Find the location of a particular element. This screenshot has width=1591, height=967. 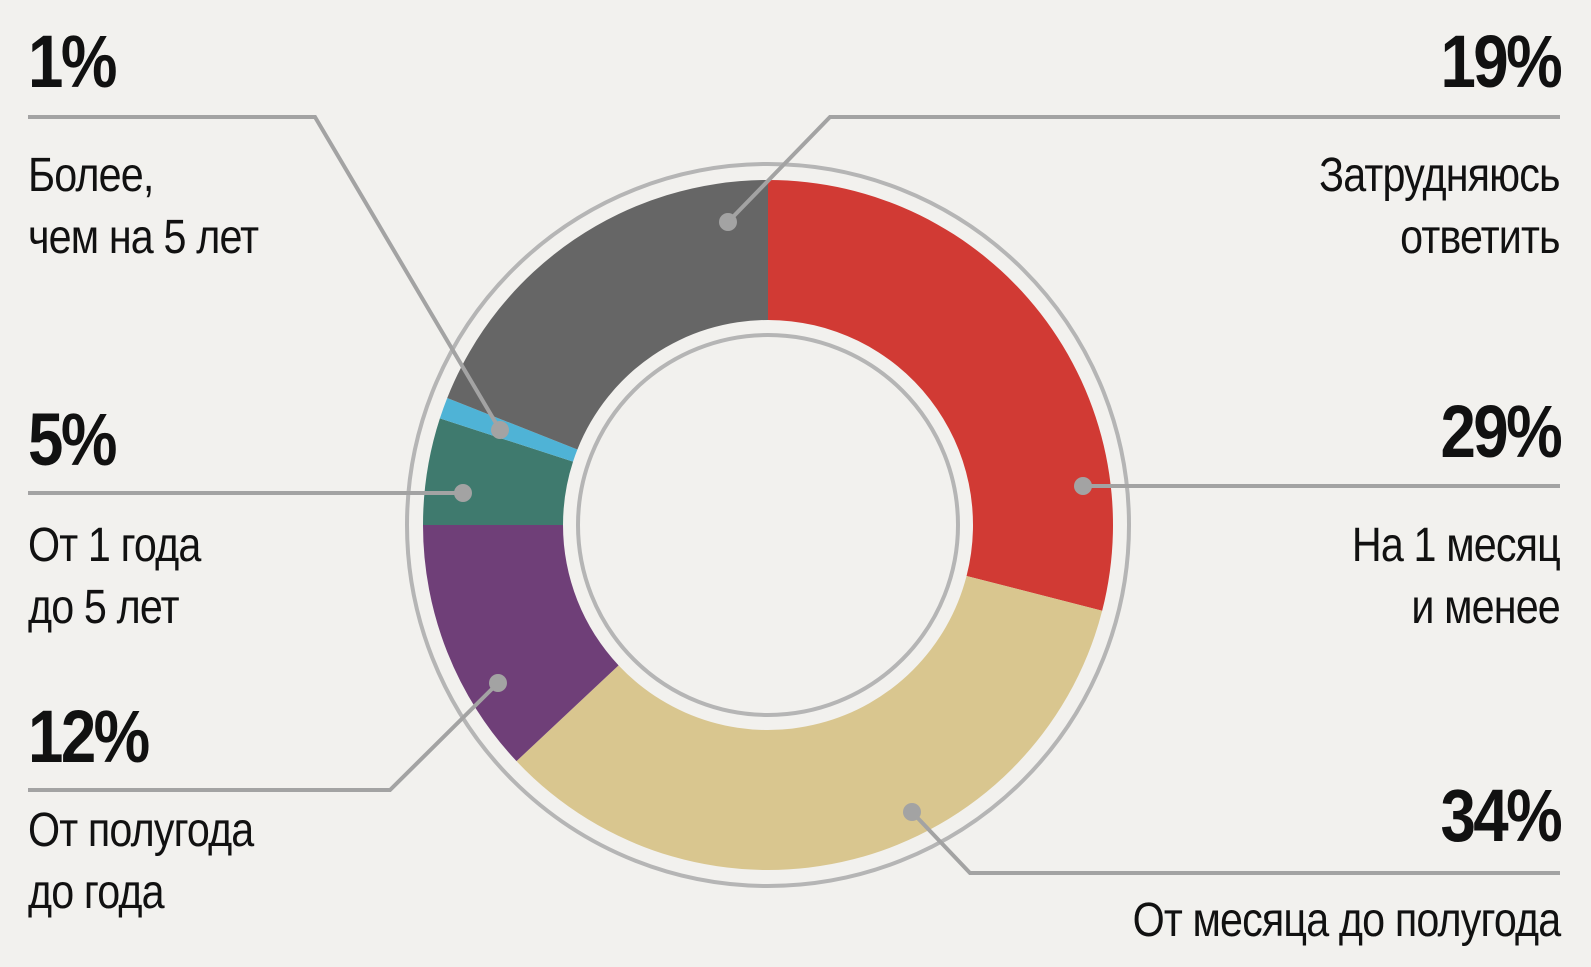

inner-ring is located at coordinates (768, 525).